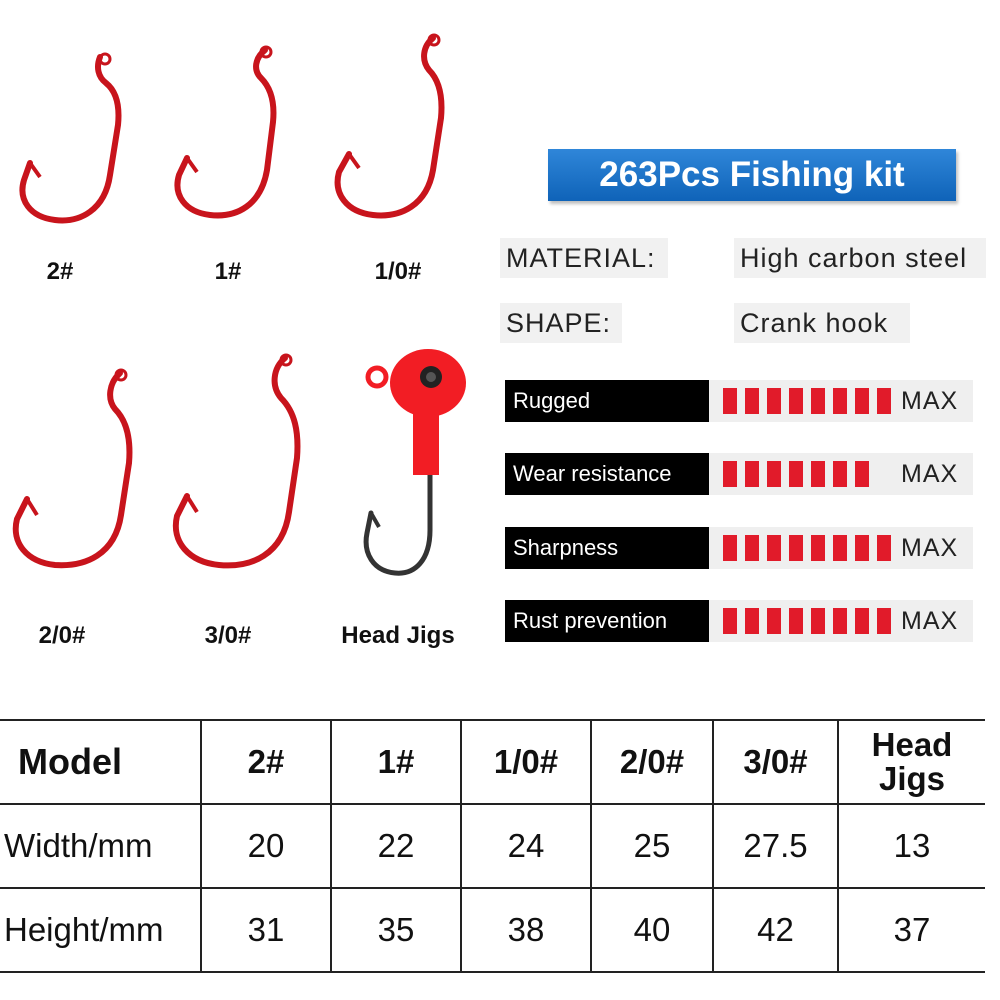  I want to click on hook-2-icon, so click(70, 138).